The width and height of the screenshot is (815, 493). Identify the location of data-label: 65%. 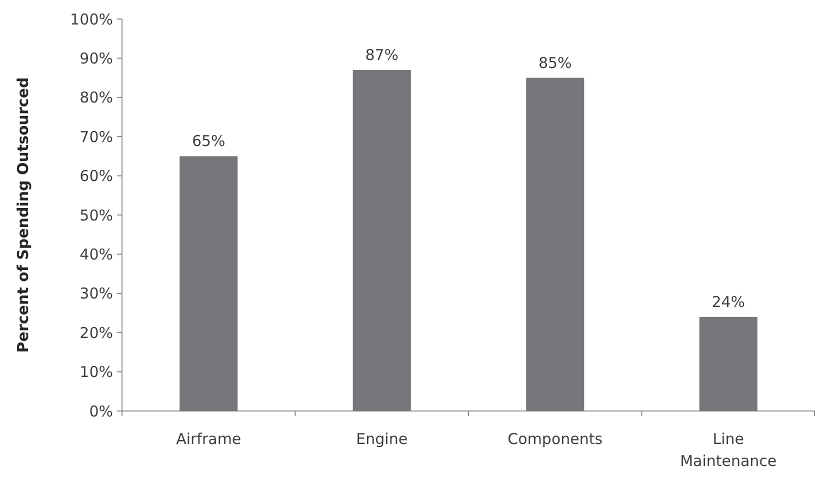
(209, 141).